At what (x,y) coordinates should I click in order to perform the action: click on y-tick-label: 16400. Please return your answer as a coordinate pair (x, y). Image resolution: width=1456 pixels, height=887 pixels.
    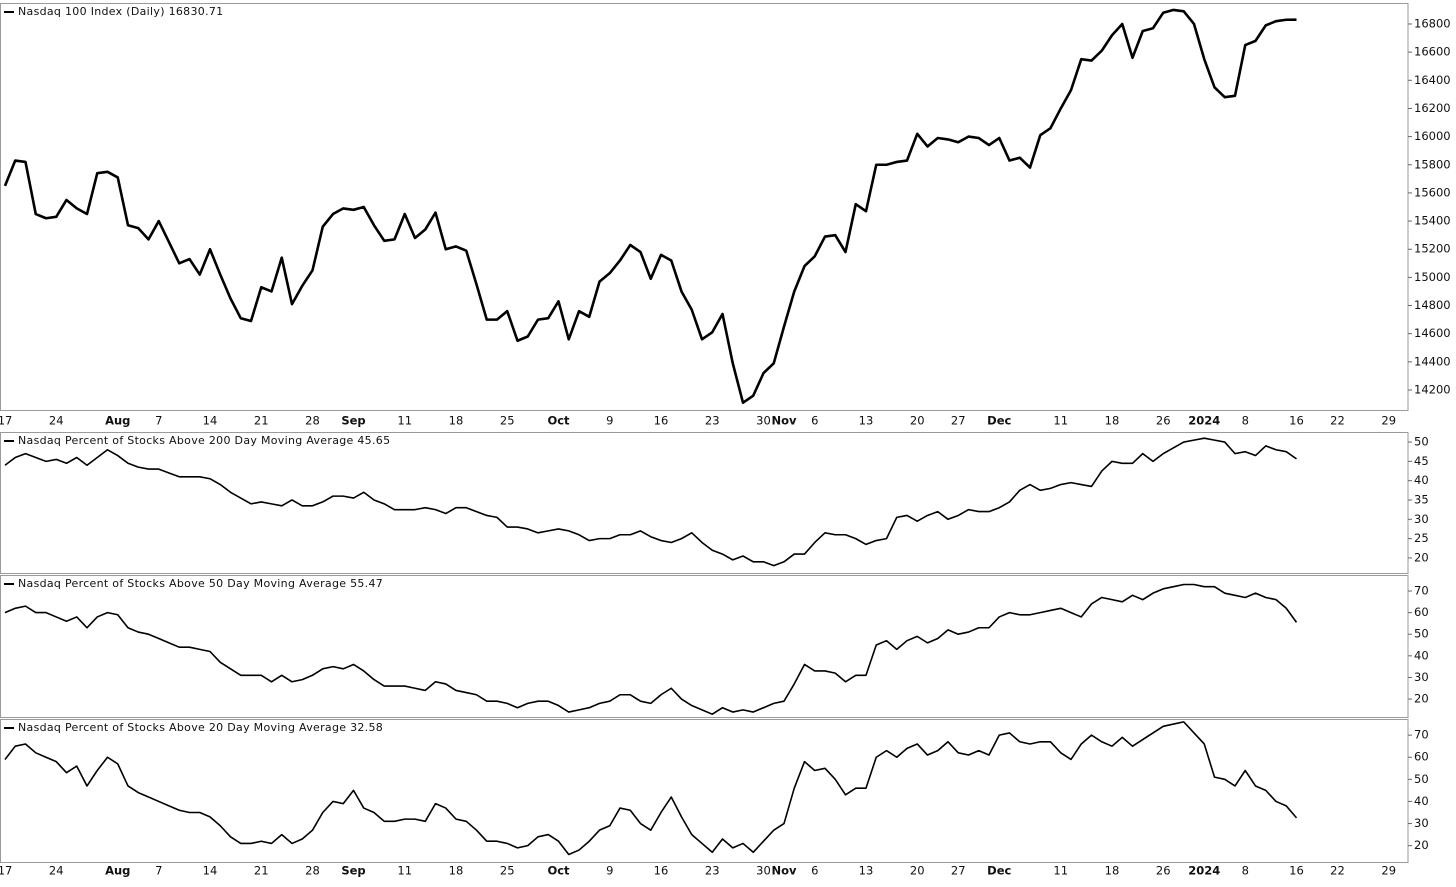
    Looking at the image, I should click on (1432, 80).